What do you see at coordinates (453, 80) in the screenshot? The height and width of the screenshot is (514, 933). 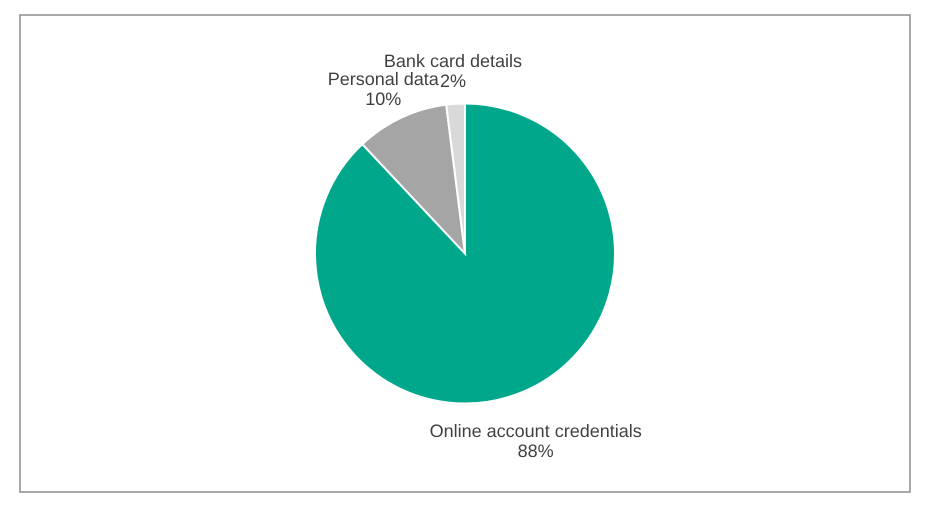 I see `data-label: 2%` at bounding box center [453, 80].